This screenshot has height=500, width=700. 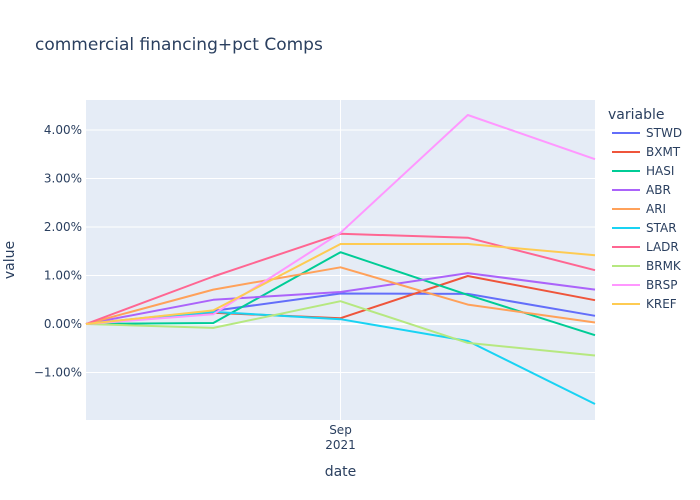 I want to click on legend-item-star: STAR, so click(x=661, y=228).